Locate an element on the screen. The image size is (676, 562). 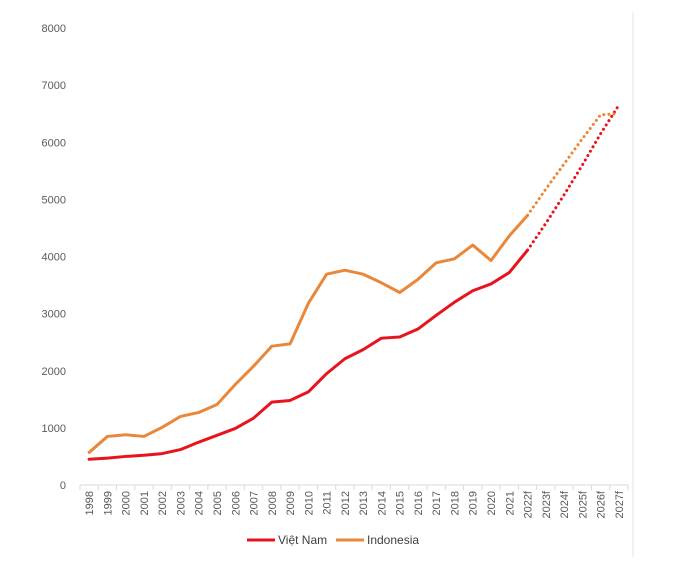
x-tick-label: 2025f is located at coordinates (583, 504).